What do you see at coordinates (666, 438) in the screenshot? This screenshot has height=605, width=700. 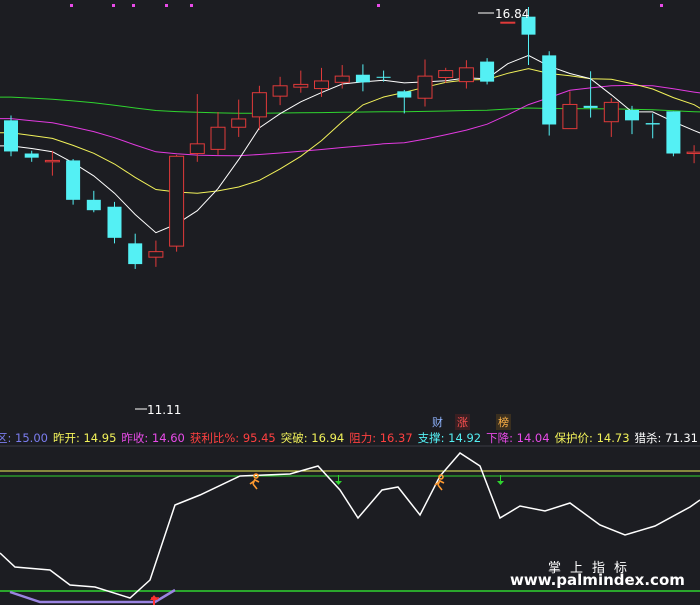 I see `indicator-item: 猎杀: 71.31` at bounding box center [666, 438].